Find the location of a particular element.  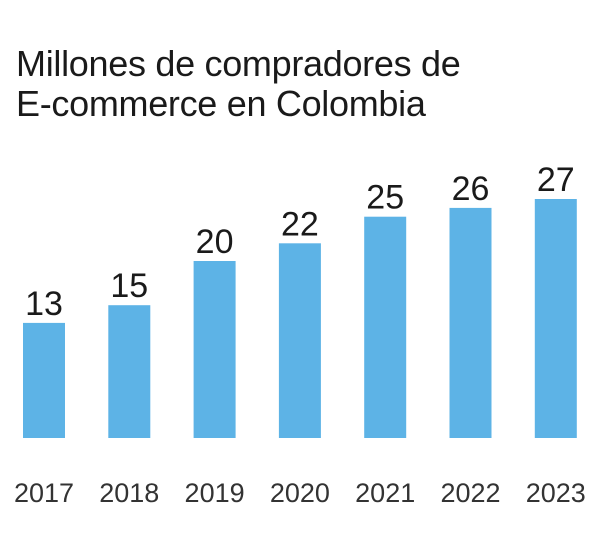

x-tick-label-2019: 2019 is located at coordinates (215, 493).